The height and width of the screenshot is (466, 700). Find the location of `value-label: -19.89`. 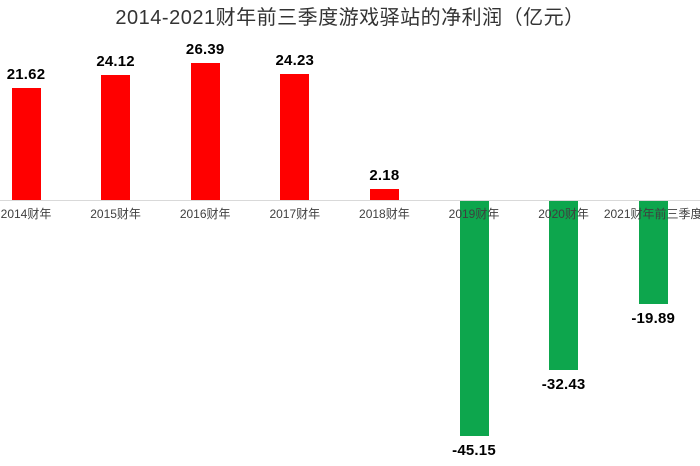

value-label: -19.89 is located at coordinates (653, 319).